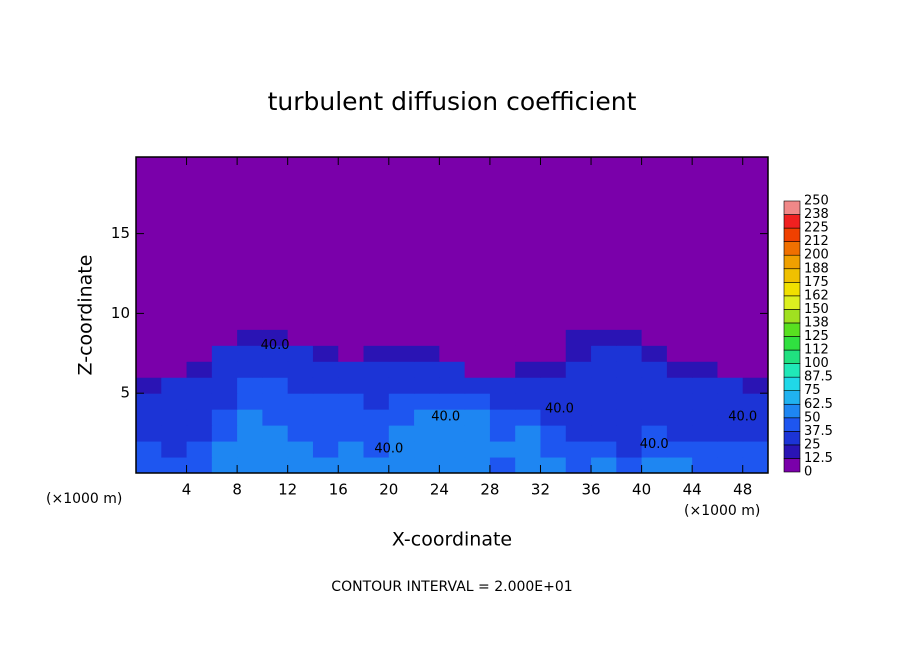  Describe the element at coordinates (816, 228) in the screenshot. I see `colorbar-label: 225` at that location.